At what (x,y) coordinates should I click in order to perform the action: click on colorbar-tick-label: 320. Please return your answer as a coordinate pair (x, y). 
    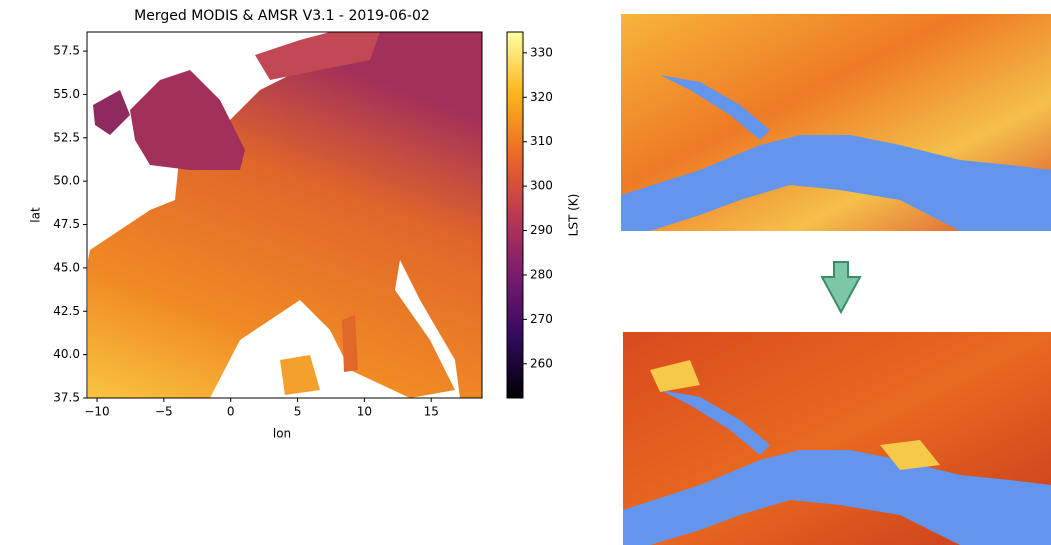
    Looking at the image, I should click on (541, 97).